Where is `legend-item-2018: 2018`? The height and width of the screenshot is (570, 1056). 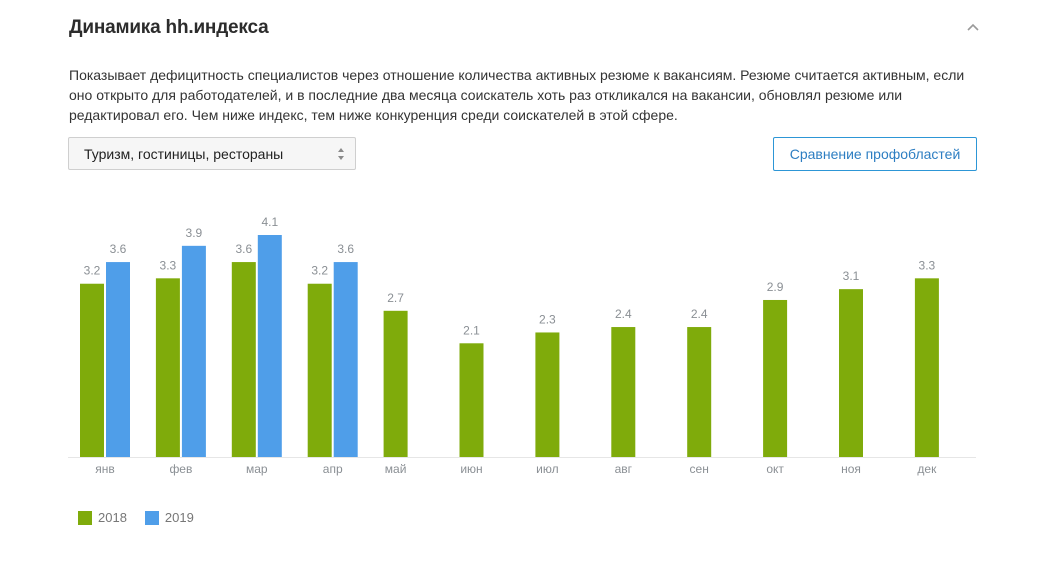
legend-item-2018: 2018 is located at coordinates (102, 517).